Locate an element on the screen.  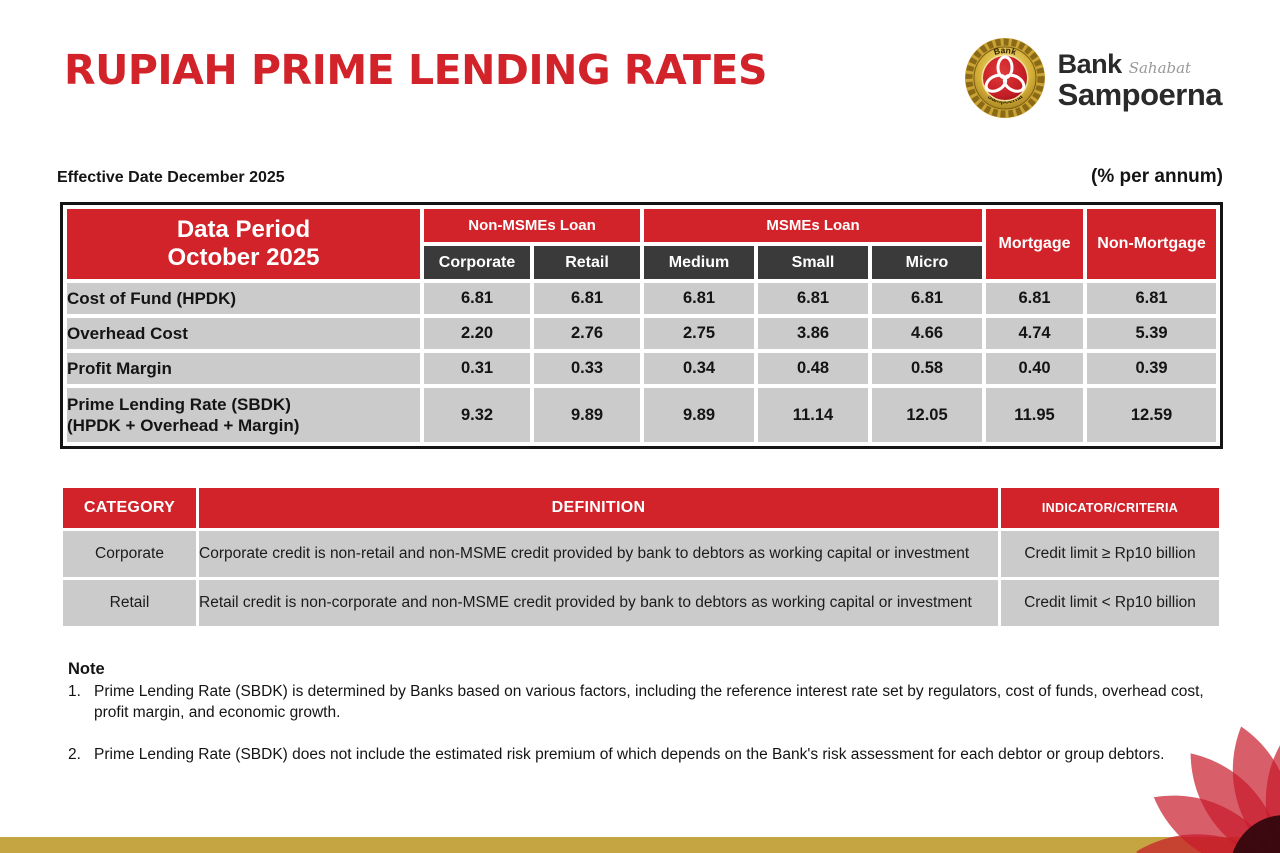
cell-value: 4.66 is located at coordinates (927, 333).